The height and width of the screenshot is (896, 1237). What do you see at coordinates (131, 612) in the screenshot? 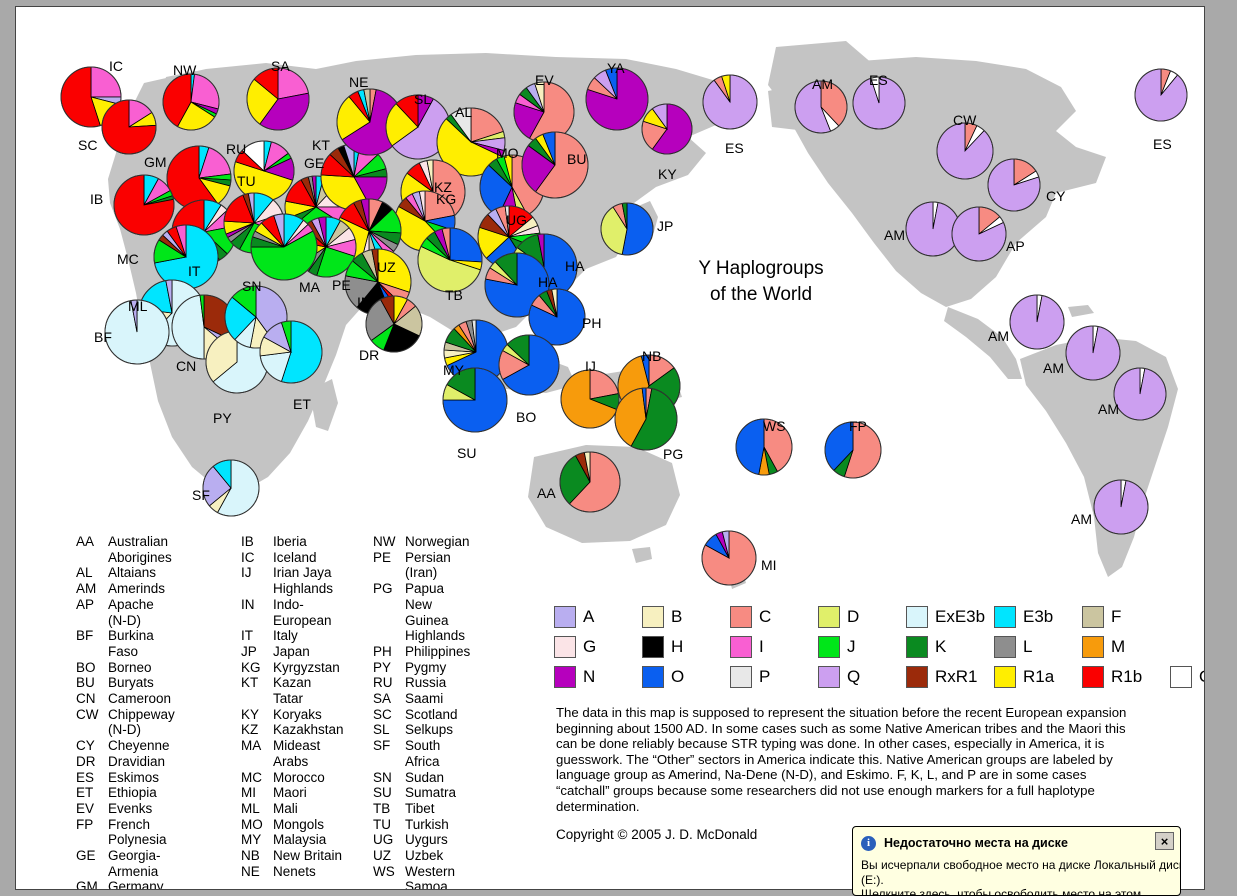
I see `abbrev-name: Apache (N-D)` at bounding box center [131, 612].